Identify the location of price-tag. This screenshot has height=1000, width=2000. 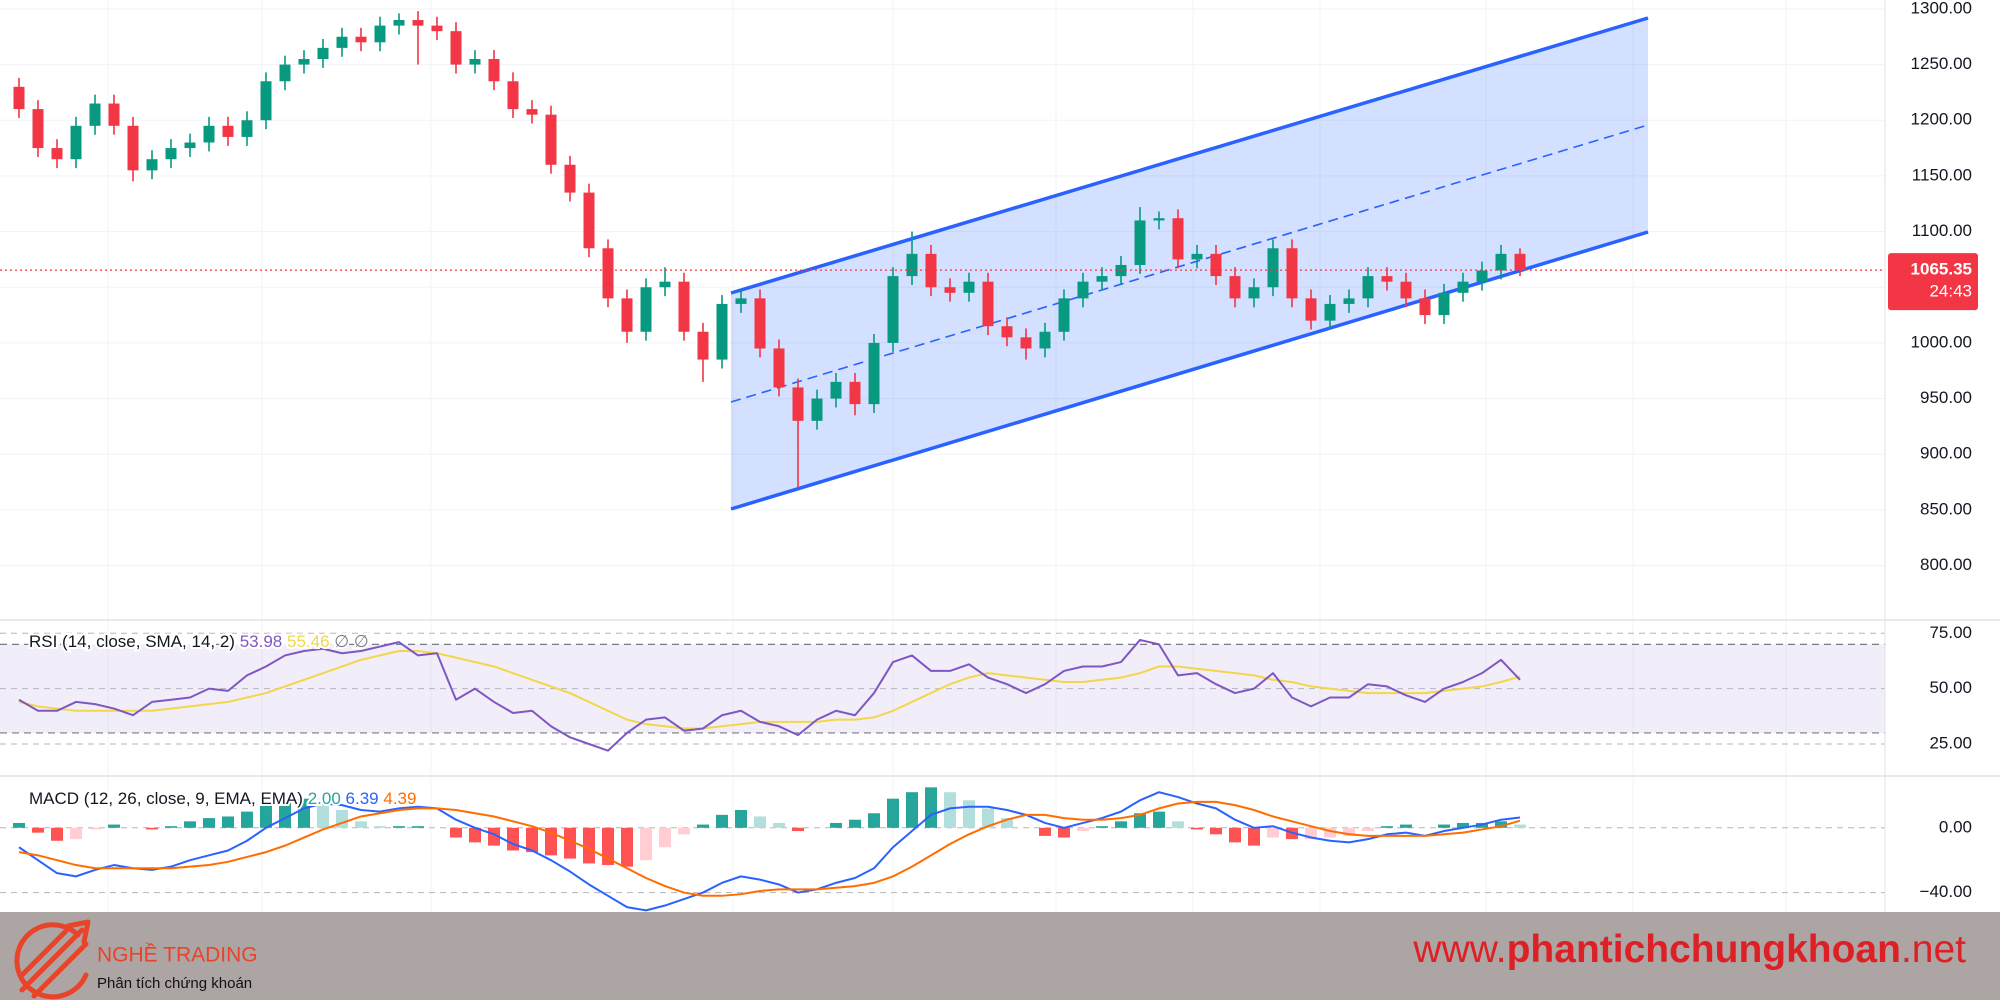
(1933, 282).